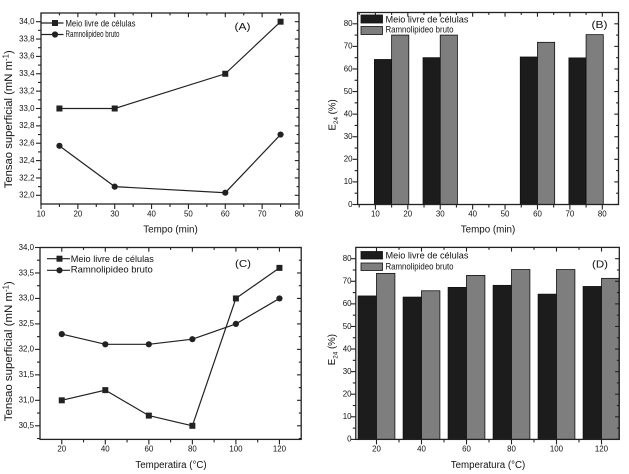 Image resolution: width=629 pixels, height=474 pixels. Describe the element at coordinates (600, 25) in the screenshot. I see `svg-text: (B)` at that location.